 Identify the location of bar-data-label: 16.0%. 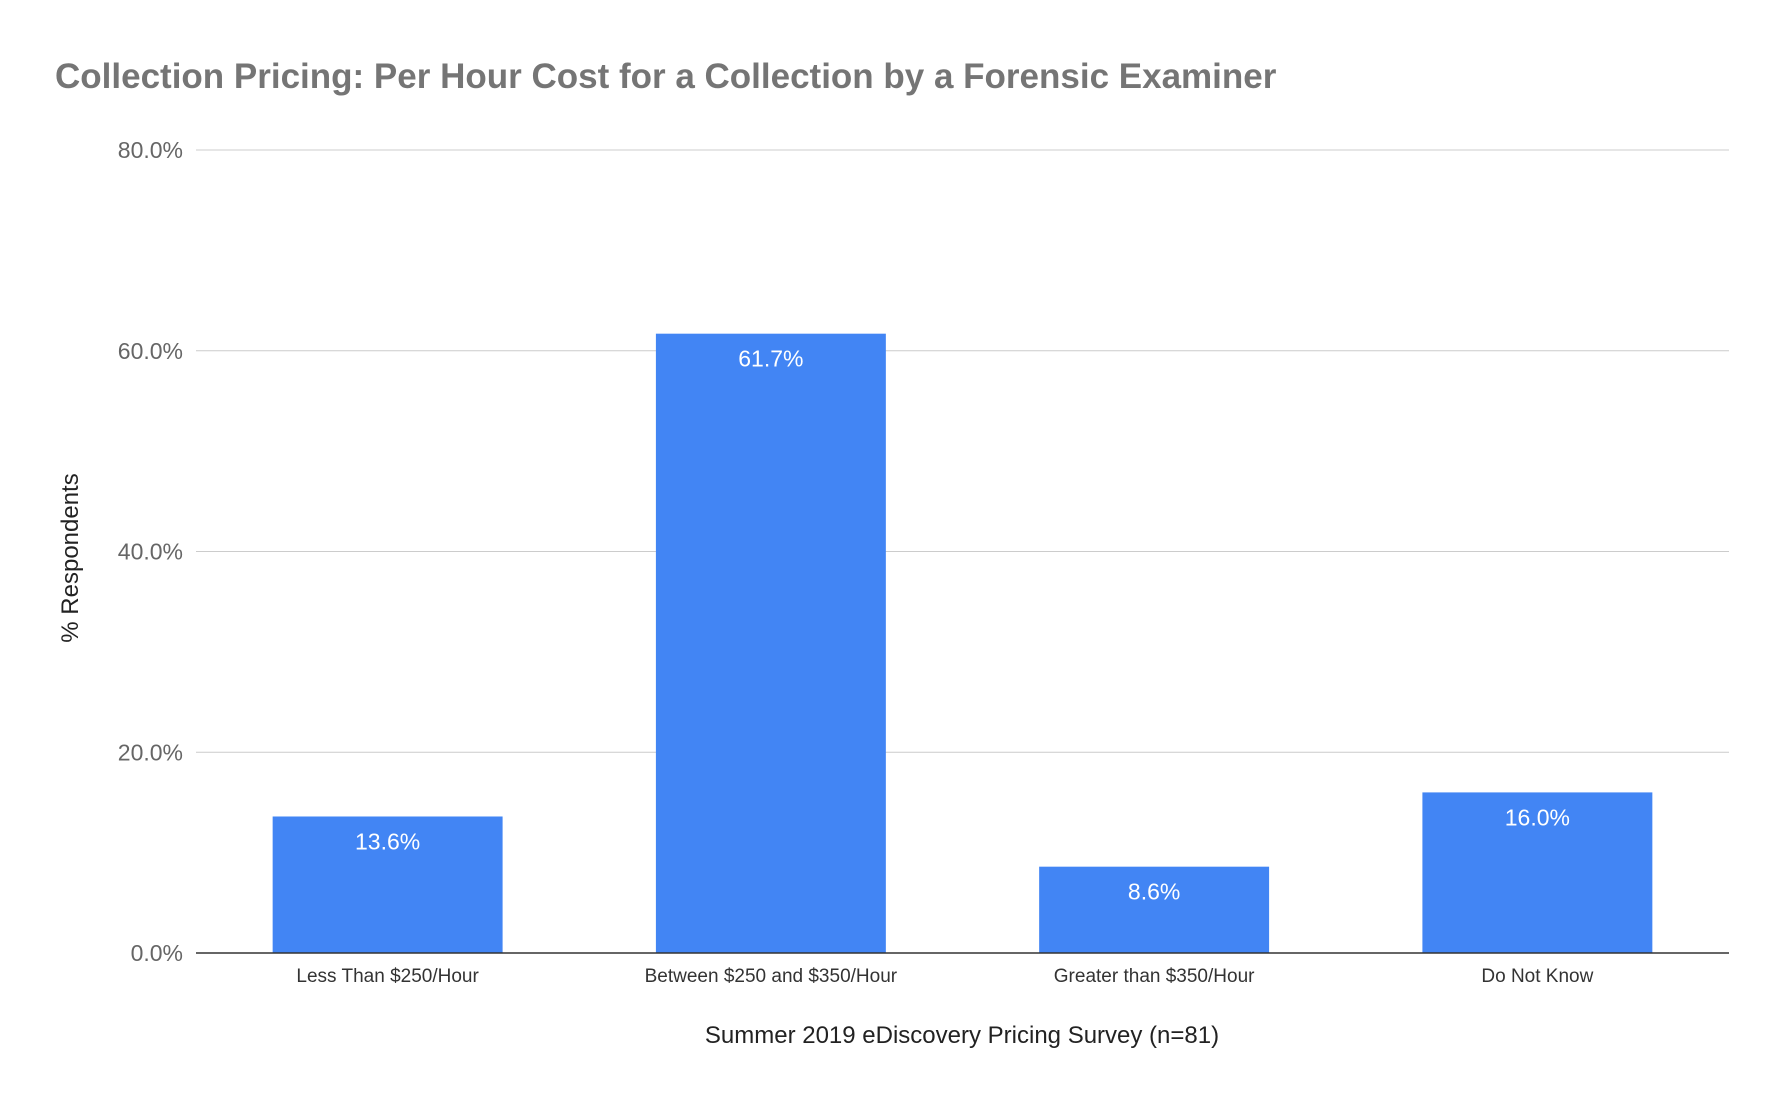
(1537, 817).